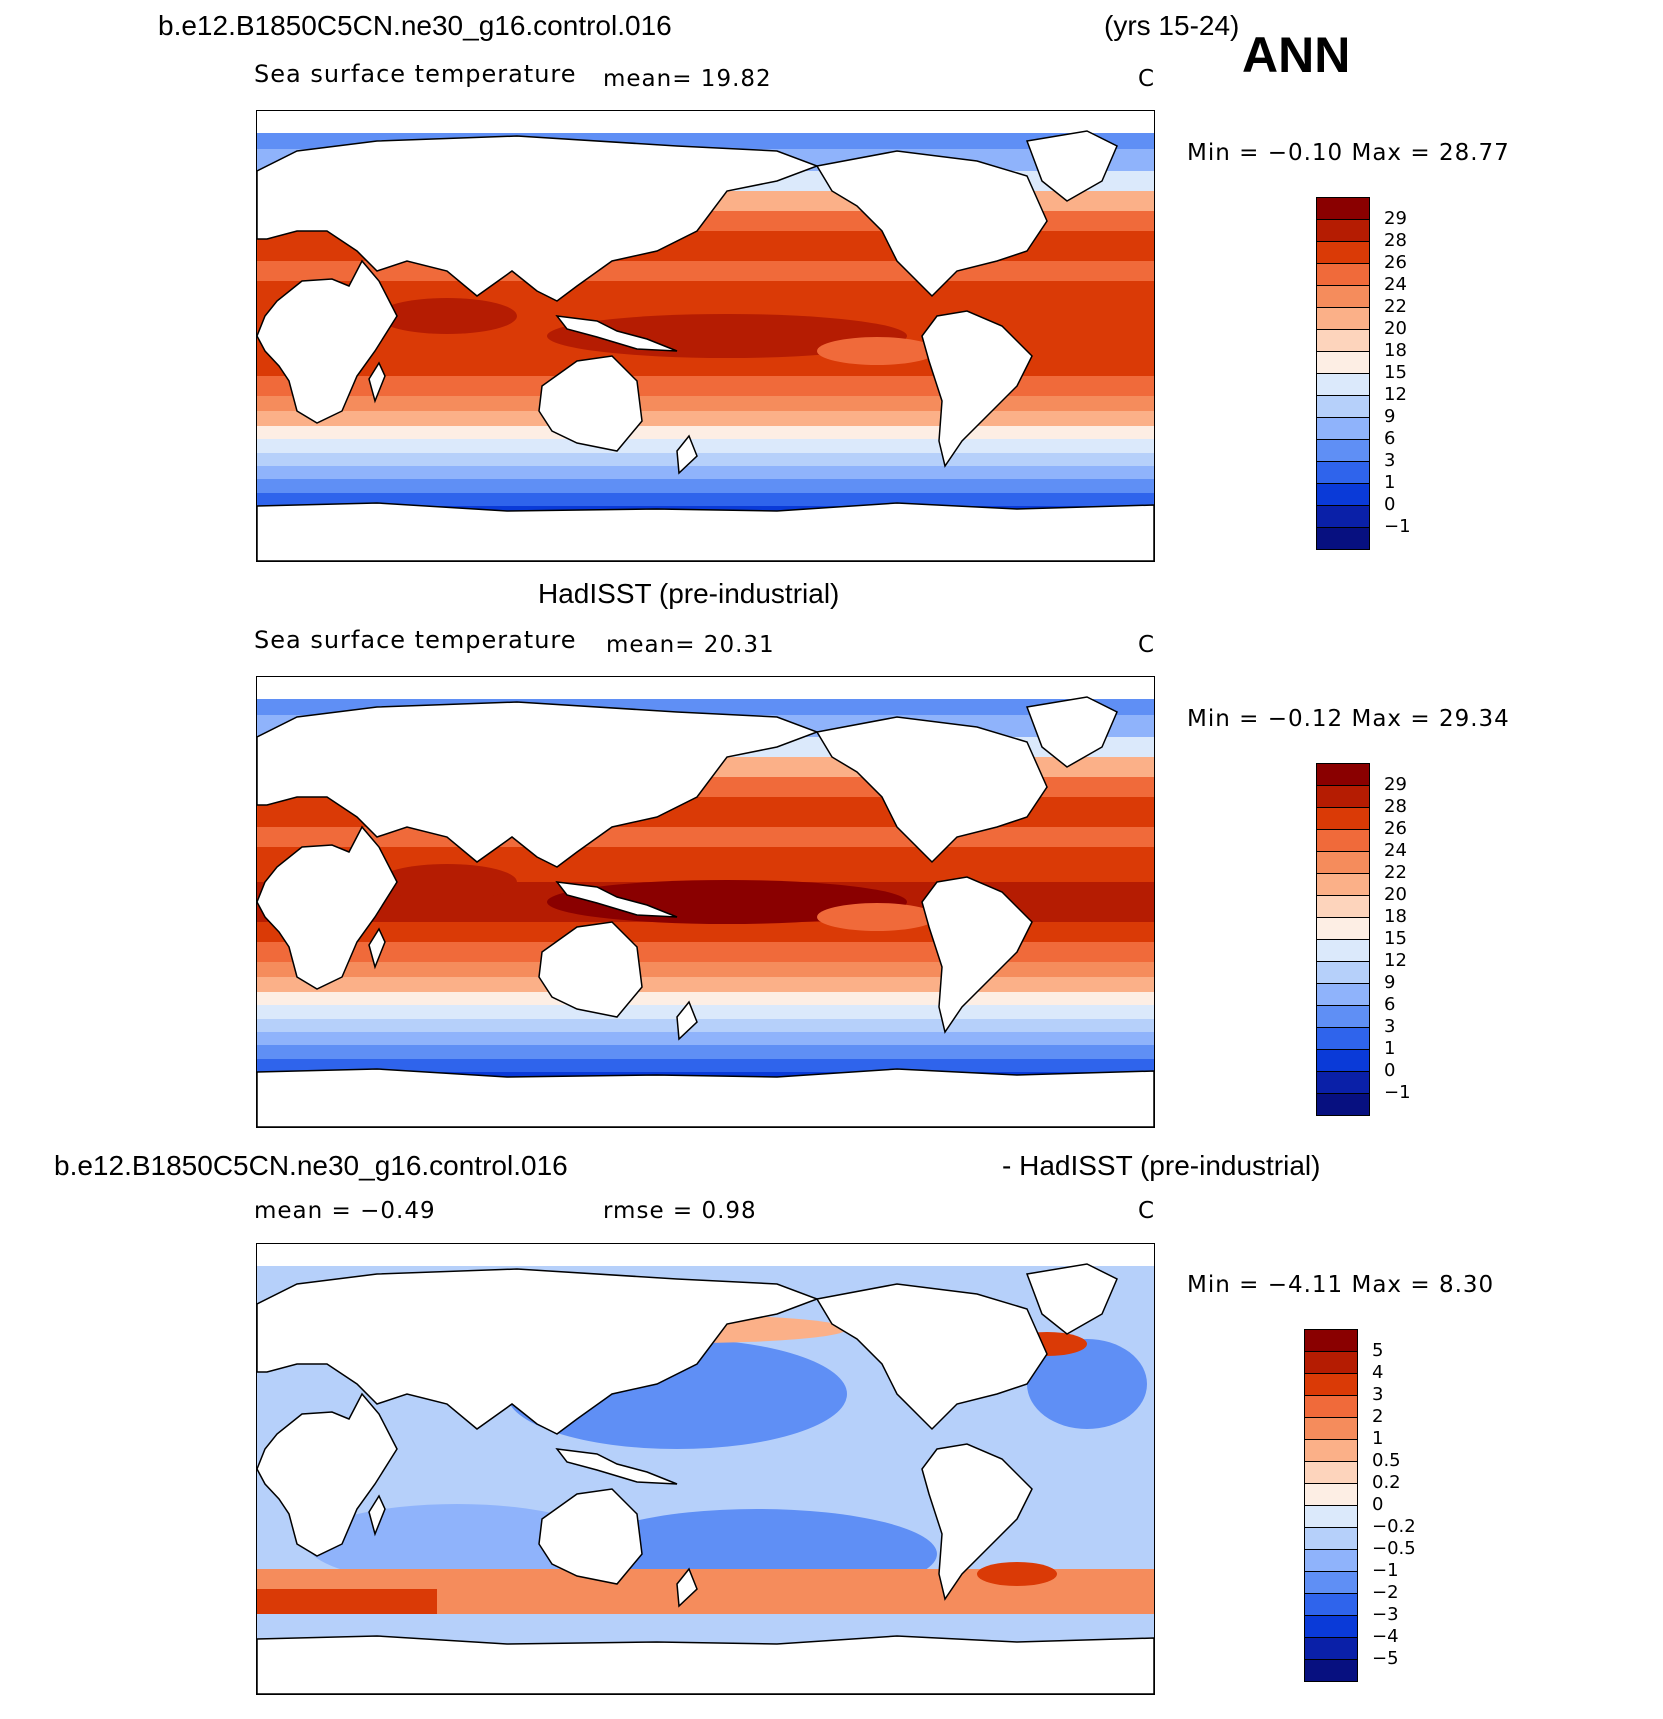  Describe the element at coordinates (1395, 240) in the screenshot. I see `colorbar-label: 28` at that location.